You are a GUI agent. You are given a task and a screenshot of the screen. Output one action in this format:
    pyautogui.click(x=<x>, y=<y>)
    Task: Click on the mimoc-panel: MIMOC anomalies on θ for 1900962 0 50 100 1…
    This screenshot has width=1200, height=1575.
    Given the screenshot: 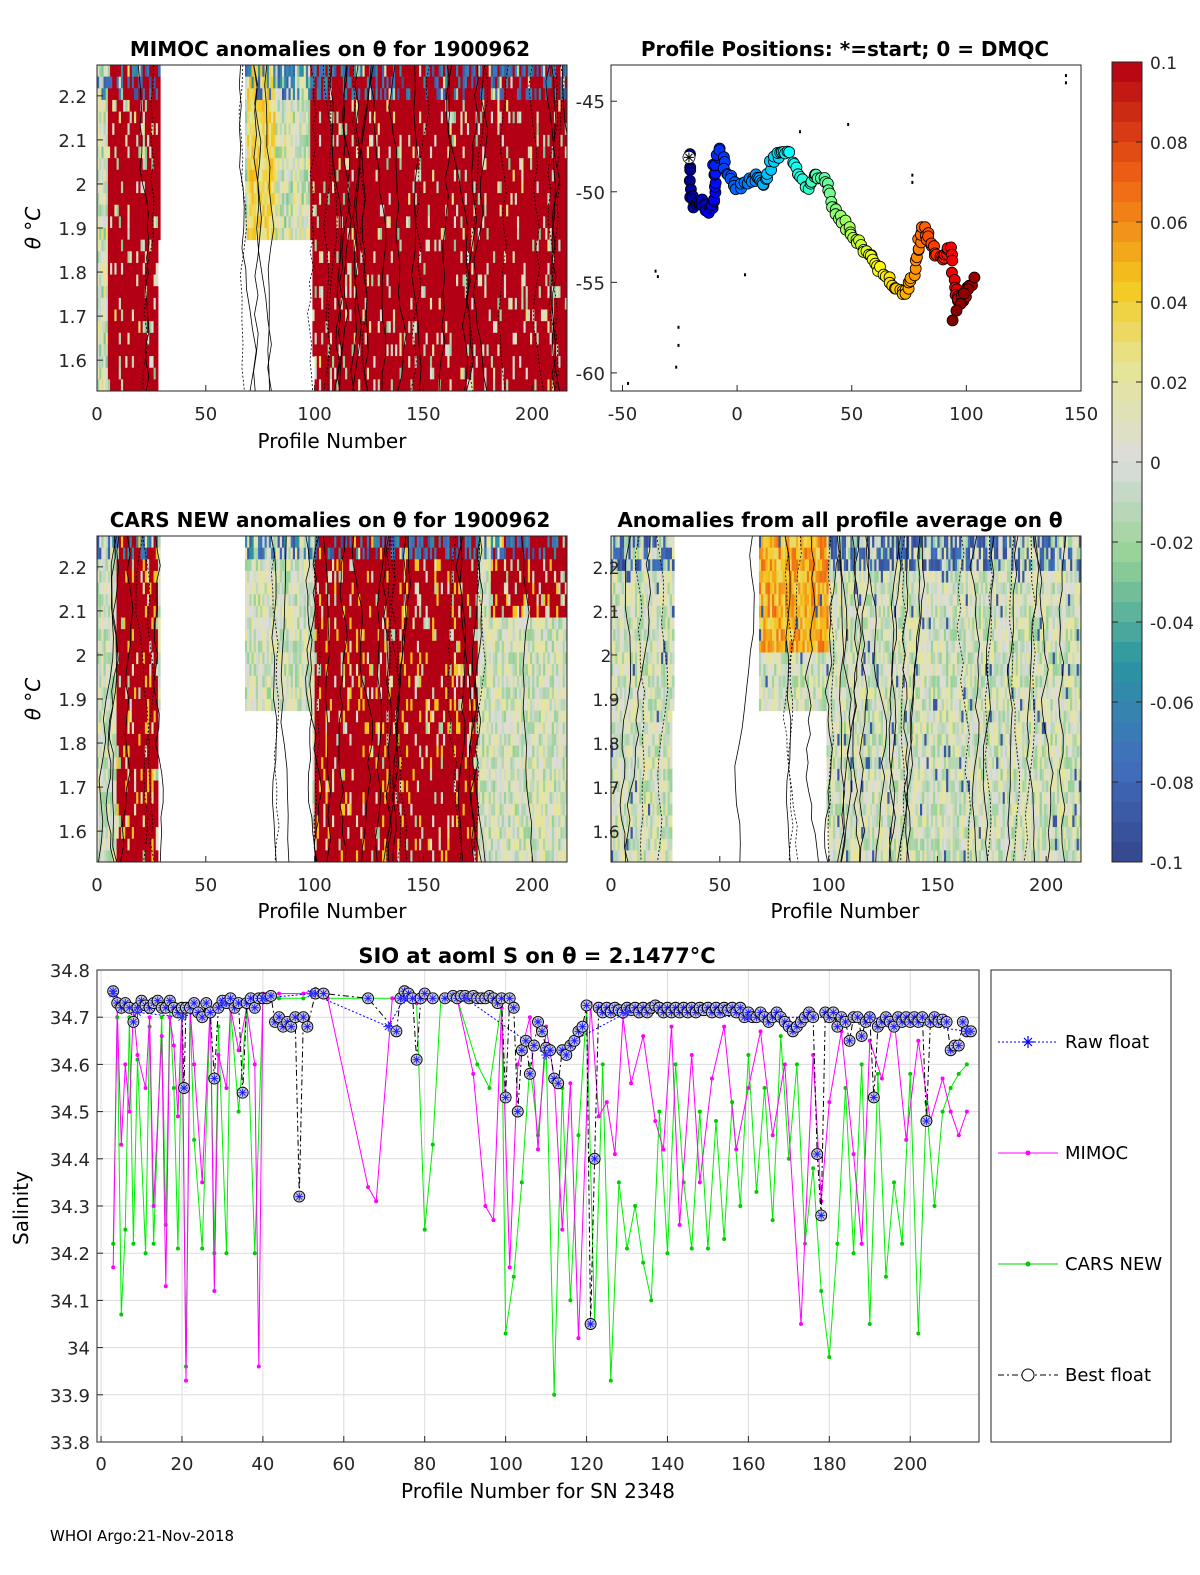 What is the action you would take?
    pyautogui.click(x=294, y=245)
    